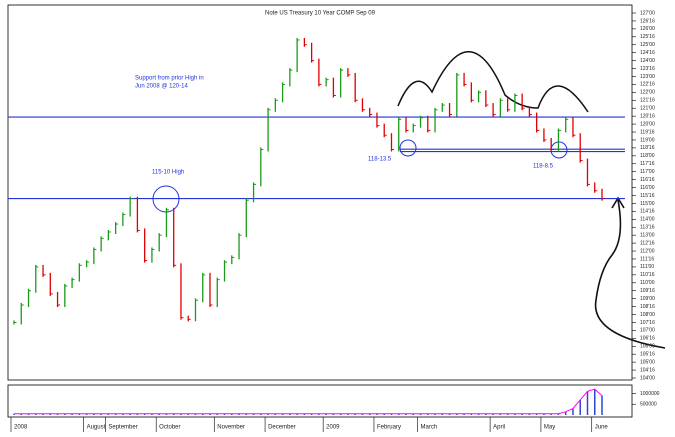 This screenshot has height=437, width=675. I want to click on x-tick-label: December, so click(282, 428).